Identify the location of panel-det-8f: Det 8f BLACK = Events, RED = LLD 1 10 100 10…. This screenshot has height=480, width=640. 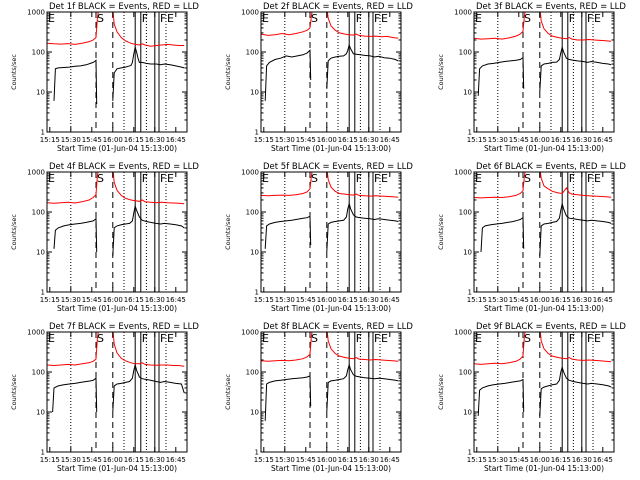
(318, 397).